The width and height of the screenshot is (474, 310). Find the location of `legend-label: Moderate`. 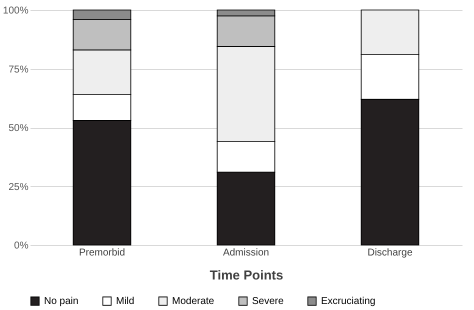

legend-label: Moderate is located at coordinates (193, 302).